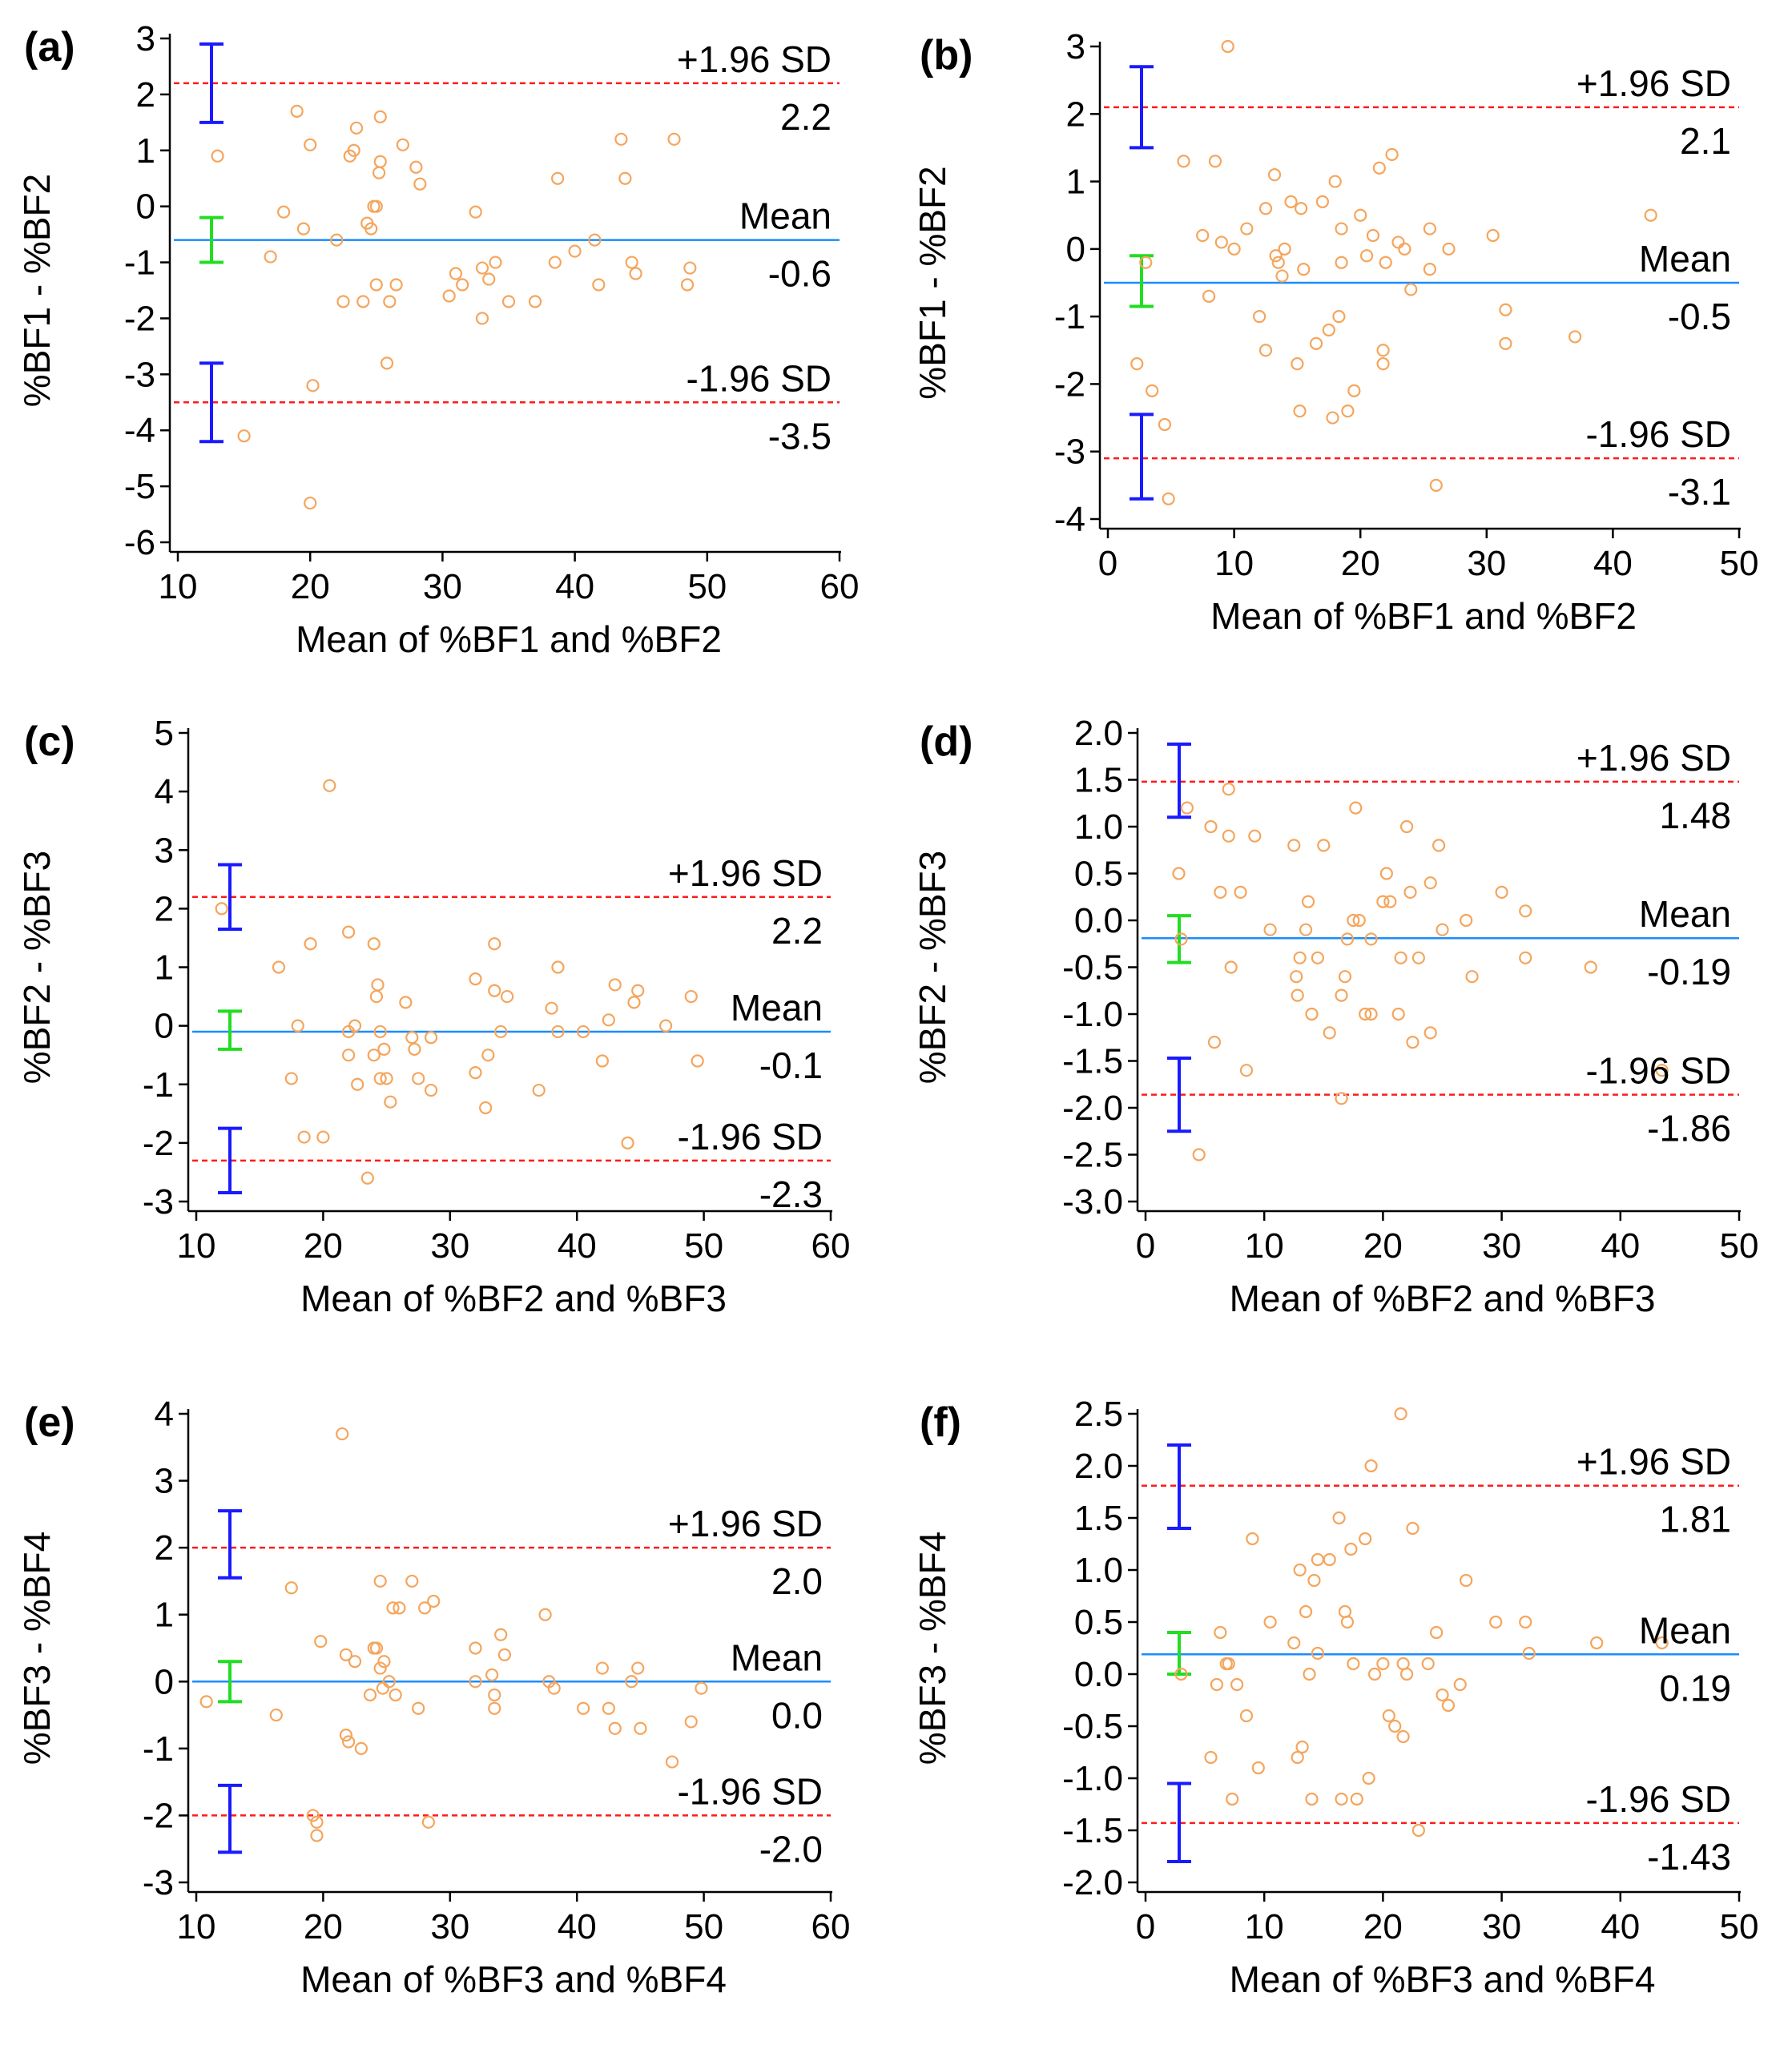 This screenshot has width=1792, height=2045. Describe the element at coordinates (1689, 1857) in the screenshot. I see `lower-line-value: -1.43` at that location.